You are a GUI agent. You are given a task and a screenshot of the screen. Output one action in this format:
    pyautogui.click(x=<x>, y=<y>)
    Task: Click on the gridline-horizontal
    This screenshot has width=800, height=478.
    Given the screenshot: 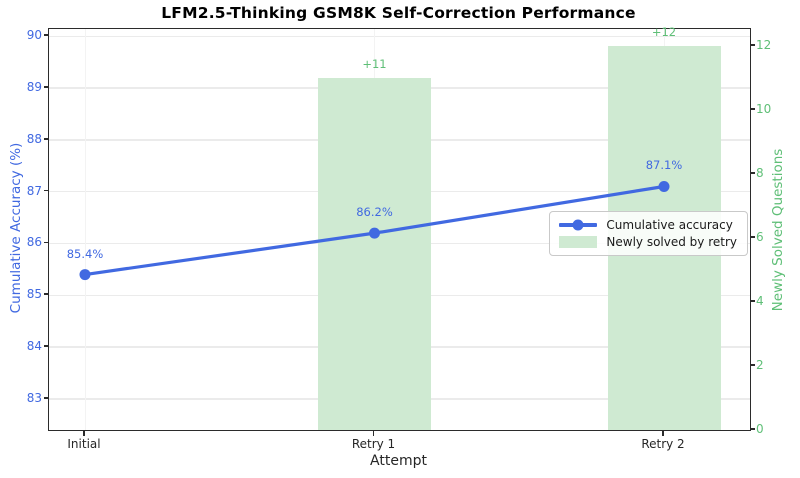 What is the action you would take?
    pyautogui.click(x=399, y=36)
    